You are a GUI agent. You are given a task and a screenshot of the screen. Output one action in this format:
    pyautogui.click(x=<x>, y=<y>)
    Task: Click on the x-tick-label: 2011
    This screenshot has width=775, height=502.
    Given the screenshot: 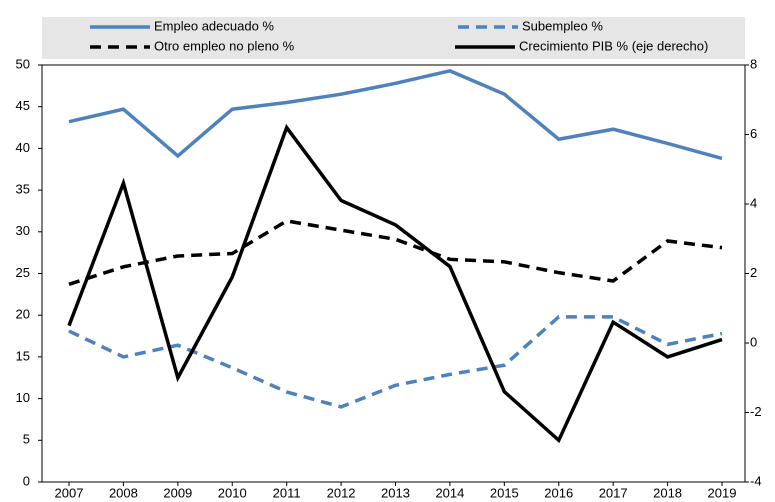 What is the action you would take?
    pyautogui.click(x=287, y=492)
    